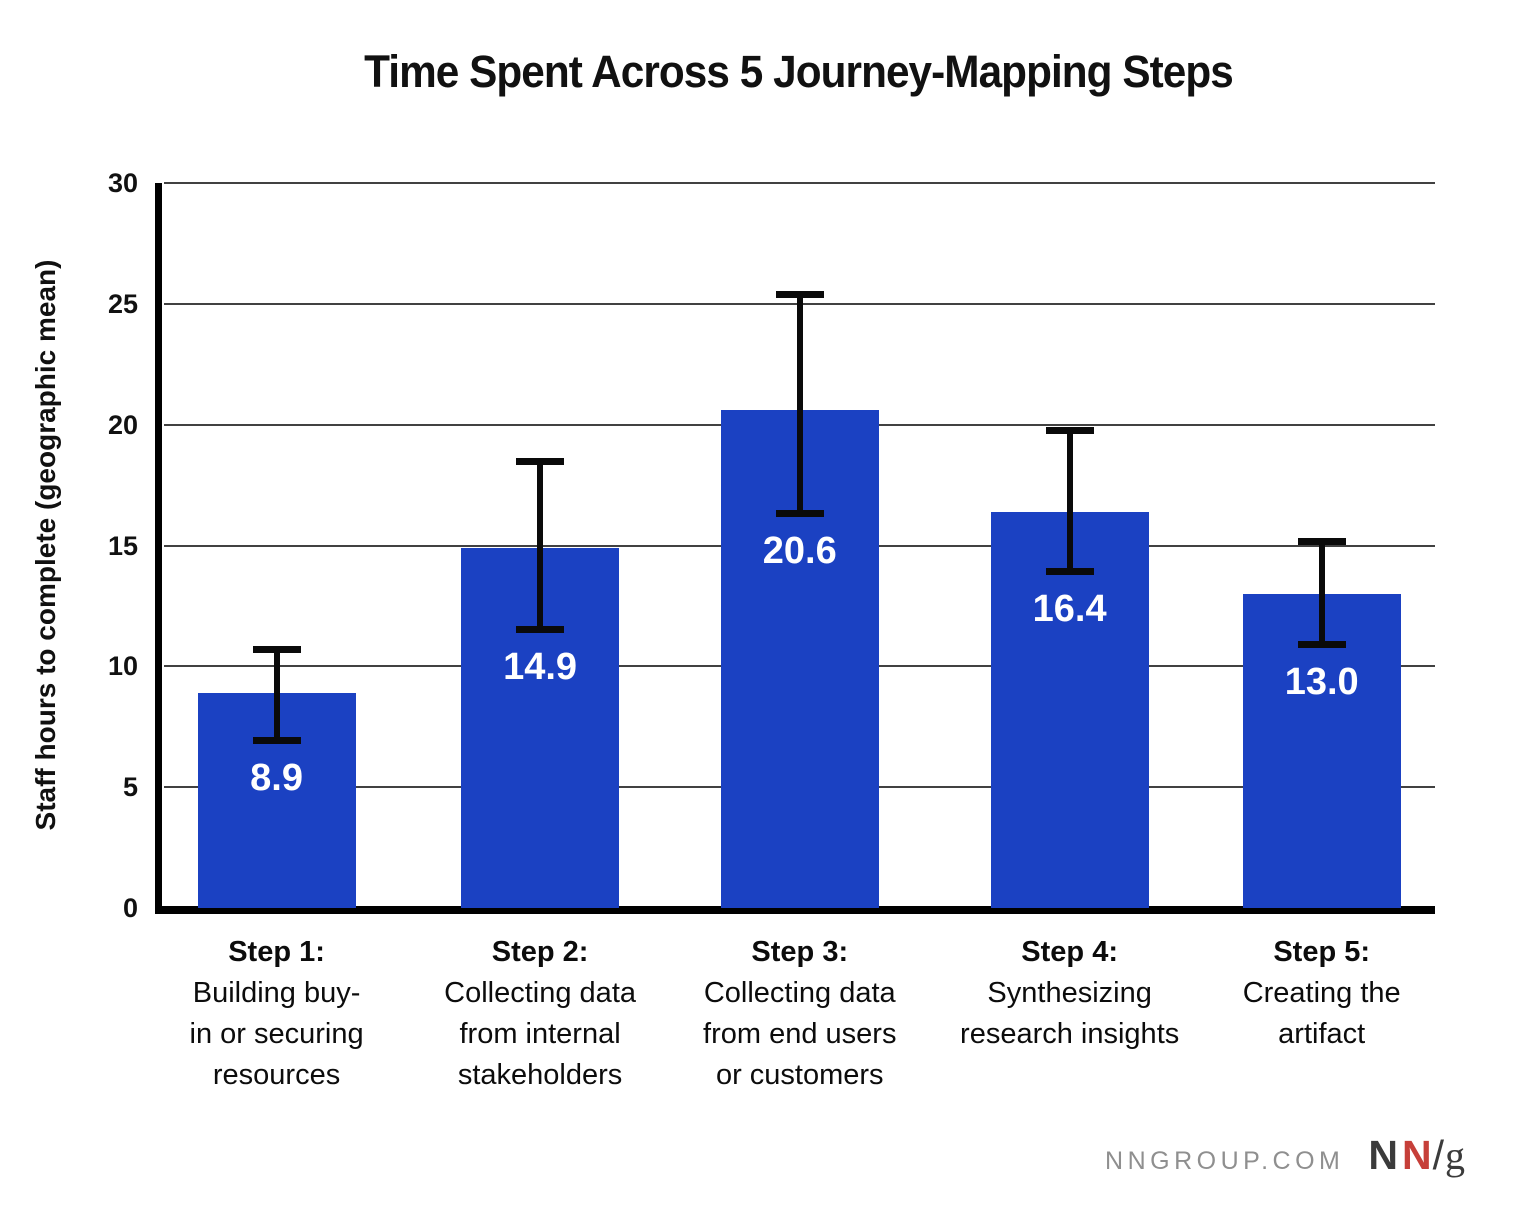 This screenshot has width=1513, height=1226. I want to click on step-description-line: from end users, so click(800, 1034).